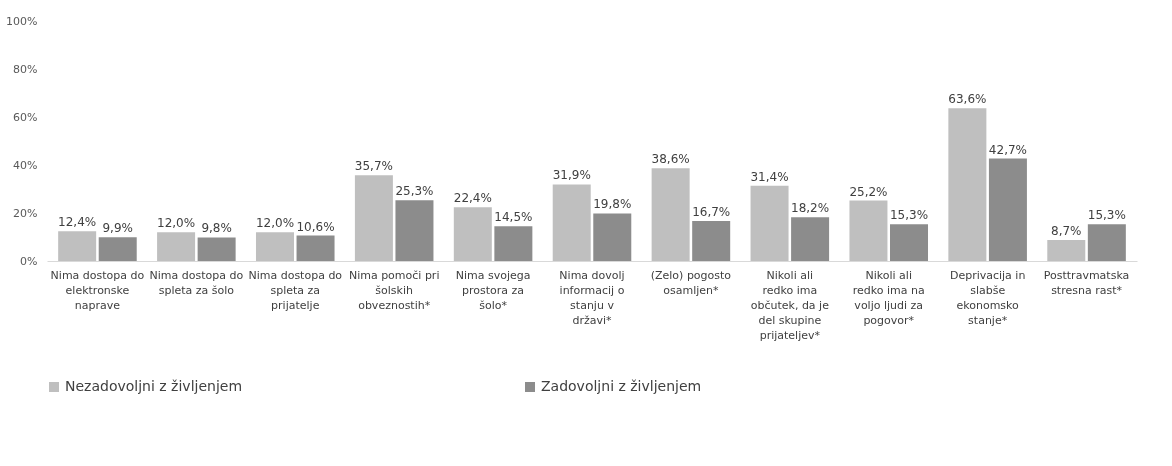  I want to click on data-label: 12,4%, so click(77, 222).